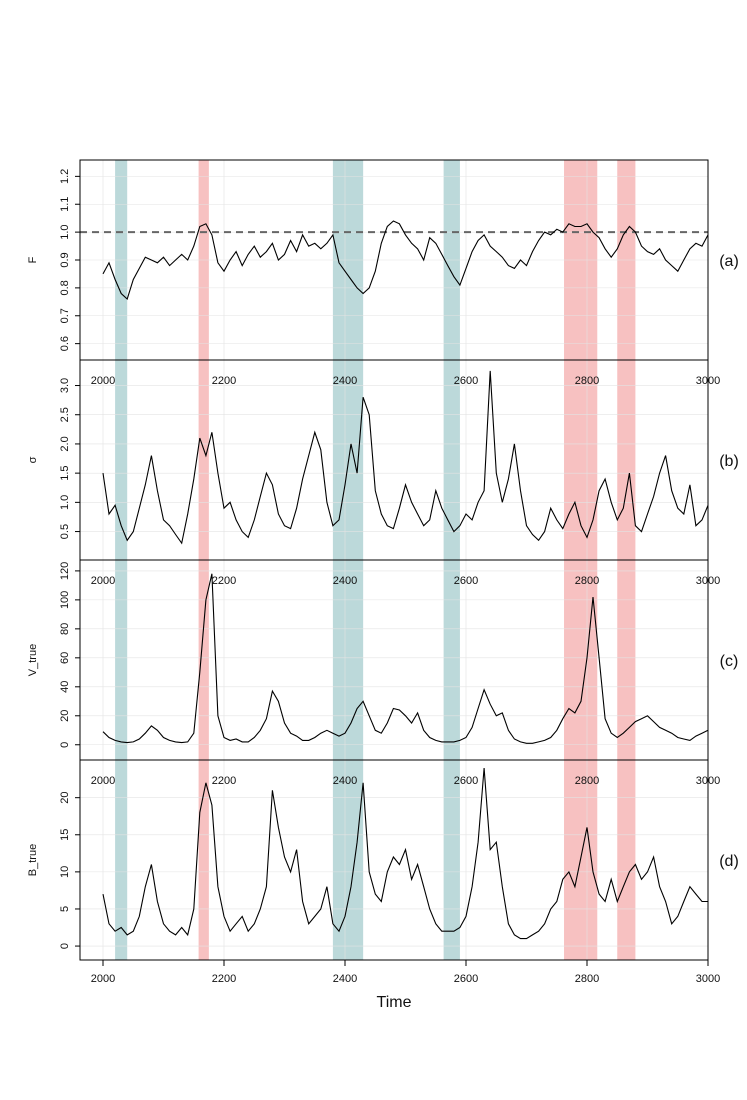 The height and width of the screenshot is (1100, 747). Describe the element at coordinates (394, 1002) in the screenshot. I see `x-axis-label: Time` at that location.